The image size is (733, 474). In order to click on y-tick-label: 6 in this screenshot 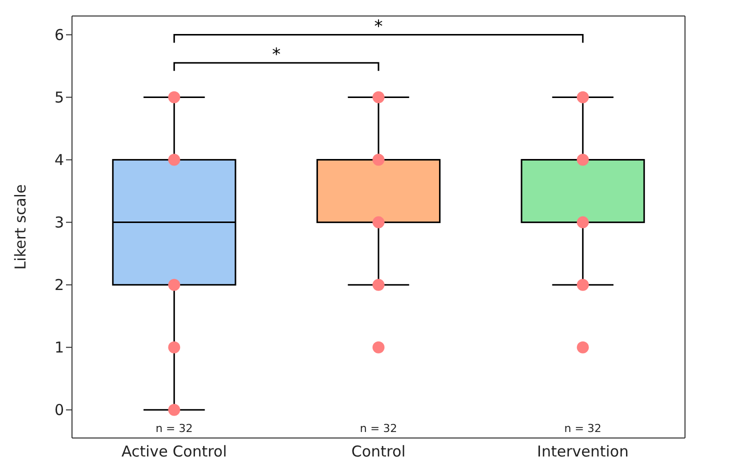, I will do `click(59, 35)`.